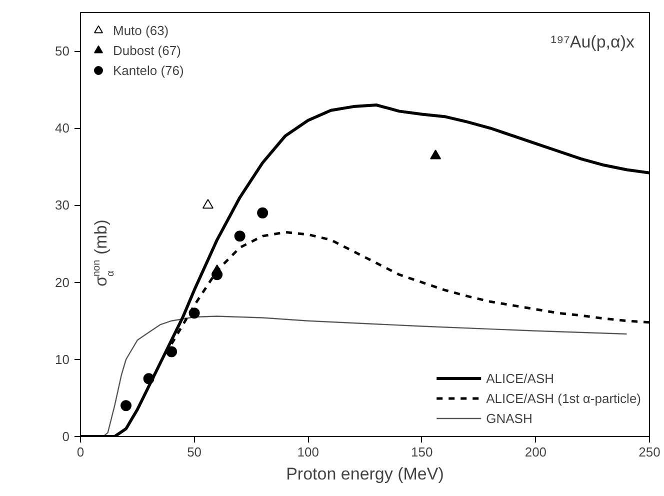 The height and width of the screenshot is (496, 664). Describe the element at coordinates (147, 50) in the screenshot. I see `legend-label: Dubost (67)` at that location.